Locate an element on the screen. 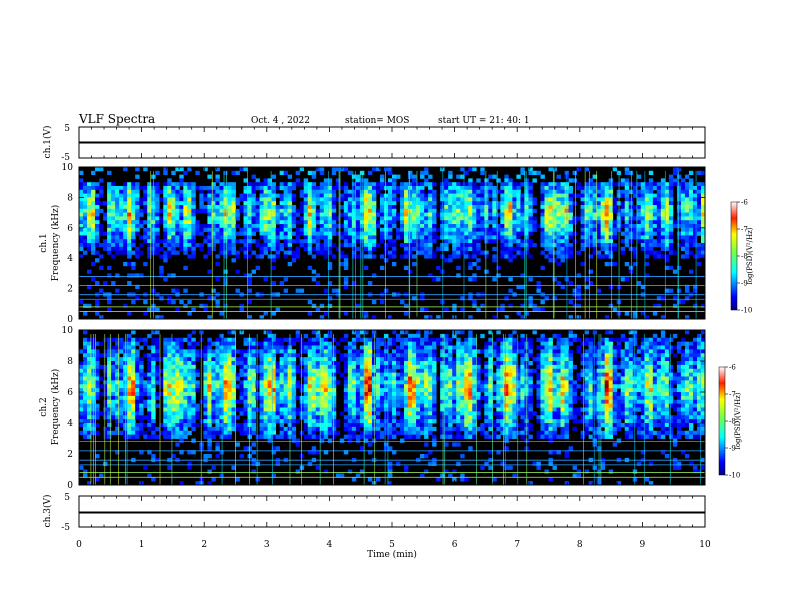 This screenshot has width=792, height=612. ch1-voltage-ylabel: ch.1(V) is located at coordinates (47, 142).